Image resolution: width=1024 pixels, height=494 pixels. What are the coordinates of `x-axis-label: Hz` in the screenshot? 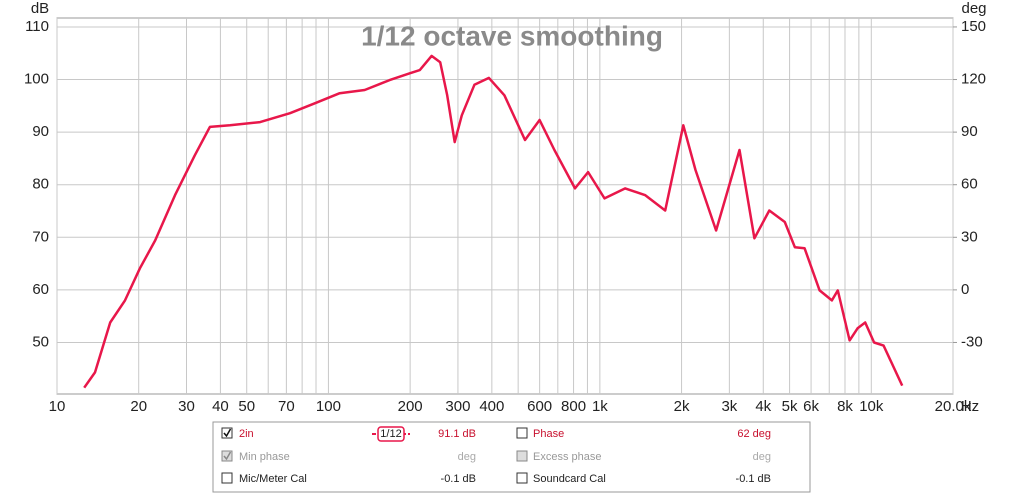 It's located at (970, 406).